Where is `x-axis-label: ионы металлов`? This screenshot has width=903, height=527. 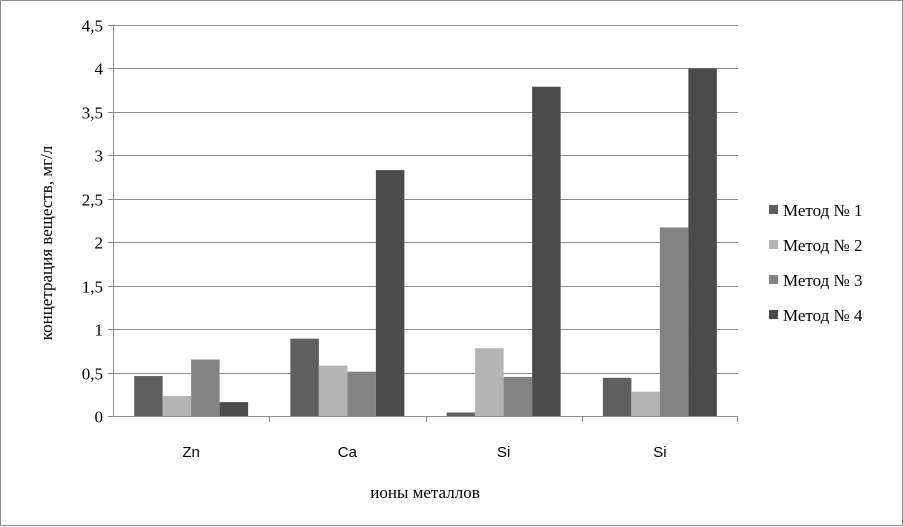
x-axis-label: ионы металлов is located at coordinates (425, 492).